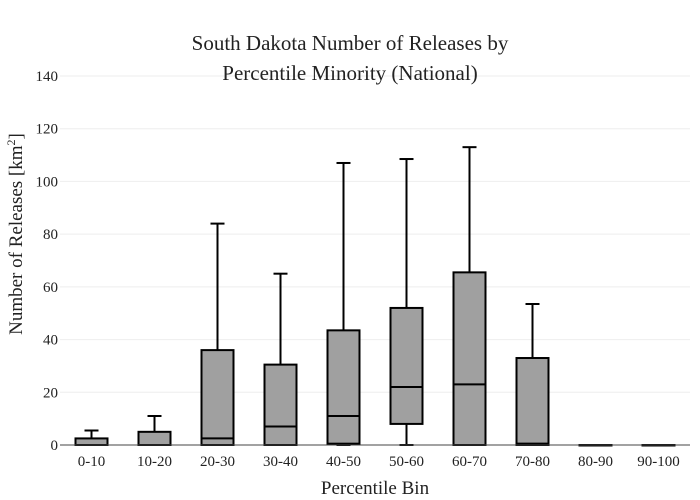 Image resolution: width=700 pixels, height=500 pixels. Describe the element at coordinates (280, 462) in the screenshot. I see `x-tick-label: 30-40` at that location.